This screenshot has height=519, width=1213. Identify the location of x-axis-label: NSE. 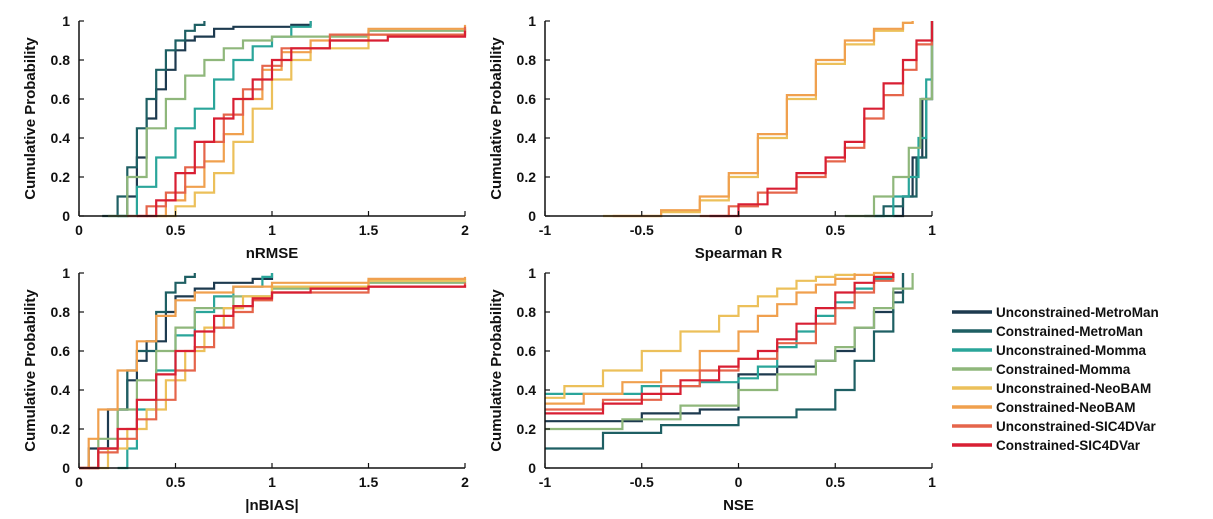
(738, 505).